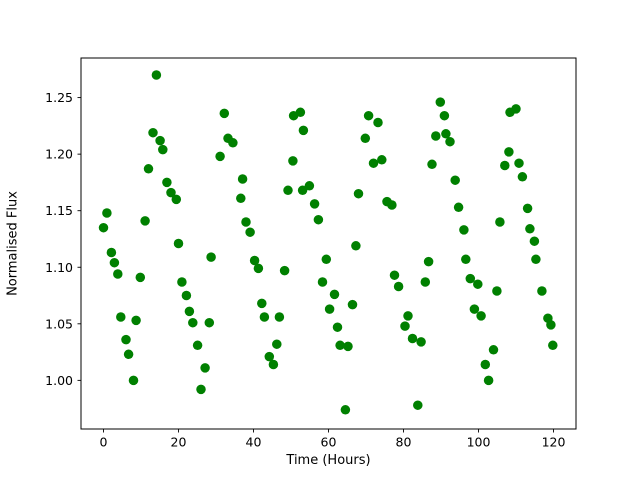 The width and height of the screenshot is (640, 480). I want to click on y-tick-label: 1.20, so click(59, 154).